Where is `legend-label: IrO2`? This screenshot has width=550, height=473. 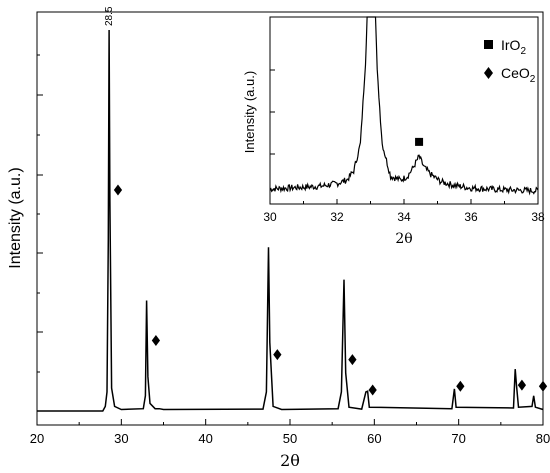
legend-label: IrO2 is located at coordinates (513, 47).